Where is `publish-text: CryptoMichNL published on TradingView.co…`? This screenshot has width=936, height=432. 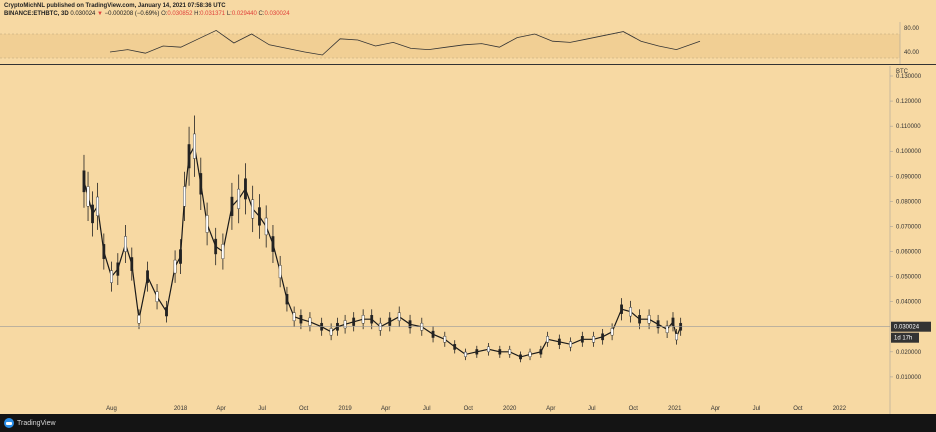 publish-text: CryptoMichNL published on TradingView.co… is located at coordinates (115, 6).